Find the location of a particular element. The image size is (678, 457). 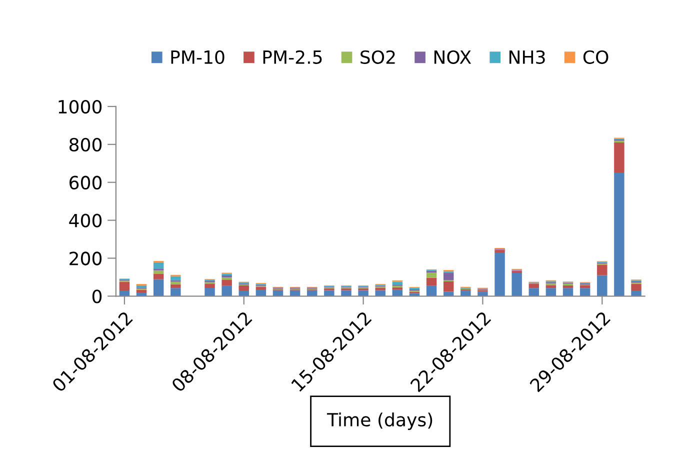

legend-label: NH3 is located at coordinates (527, 57).